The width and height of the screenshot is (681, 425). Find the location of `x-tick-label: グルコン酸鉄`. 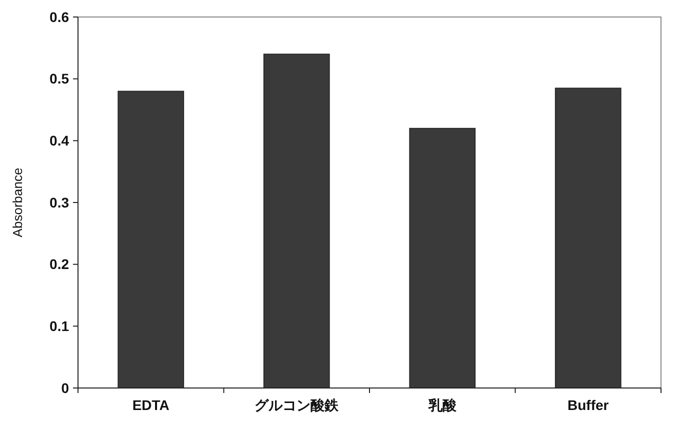

x-tick-label: グルコン酸鉄 is located at coordinates (297, 405).